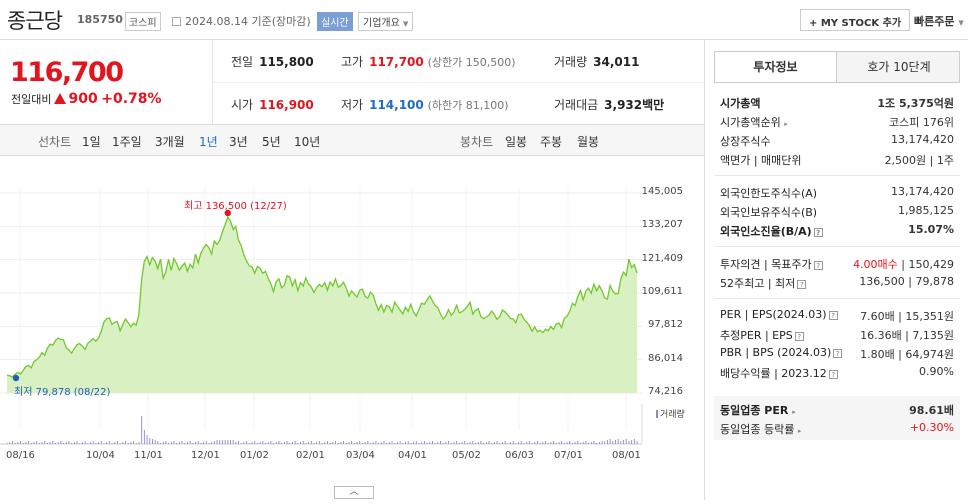 Image resolution: width=968 pixels, height=504 pixels. What do you see at coordinates (354, 492) in the screenshot?
I see `chart-collapse-toggle: ︿` at bounding box center [354, 492].